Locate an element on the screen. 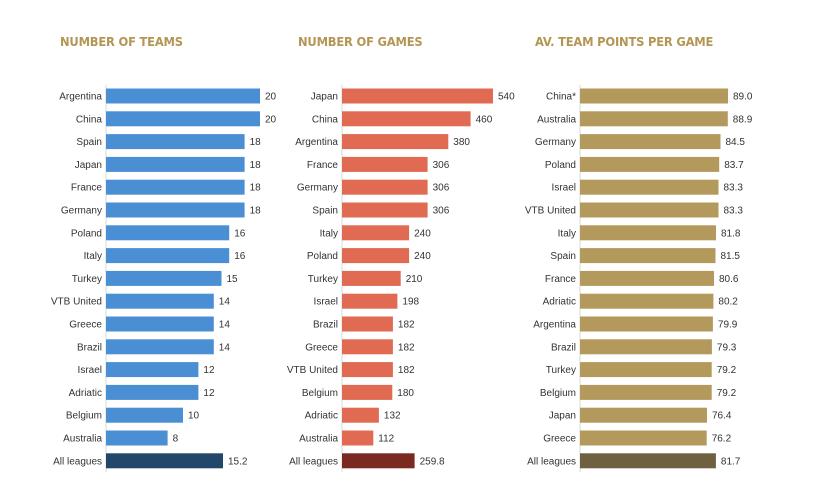  category-label-points-13: Belgium is located at coordinates (558, 393).